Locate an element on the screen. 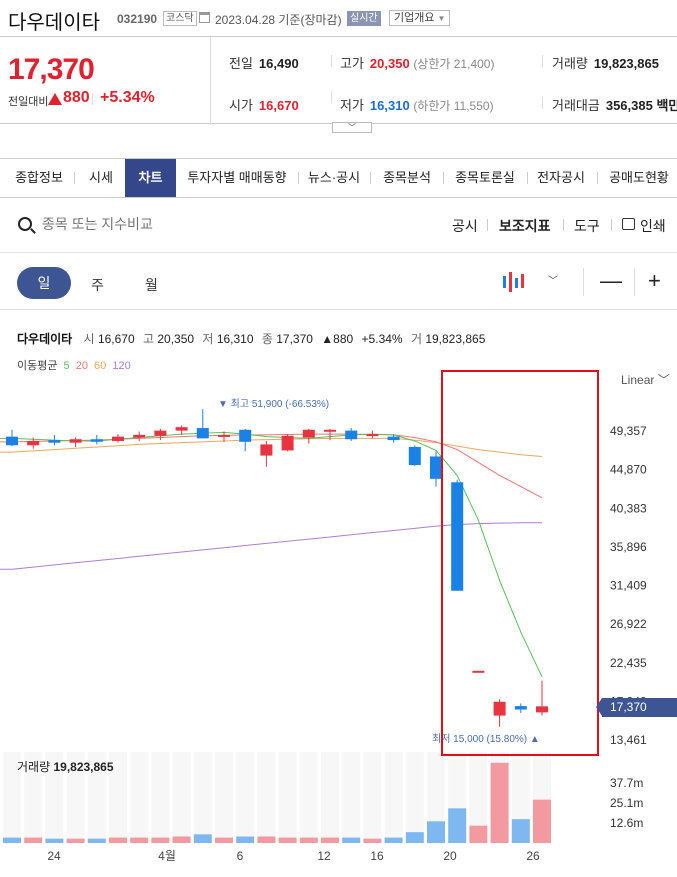  prev-close: 전일 16,490 is located at coordinates (264, 62).